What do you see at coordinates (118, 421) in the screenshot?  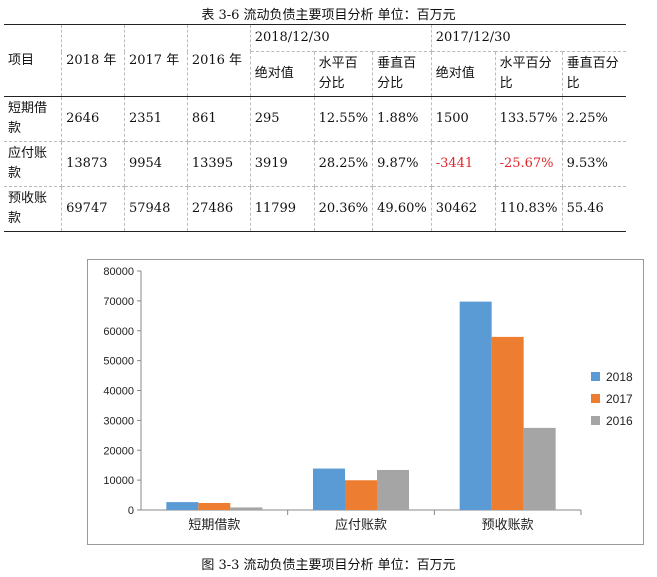 I see `y-tick-label: 30000` at bounding box center [118, 421].